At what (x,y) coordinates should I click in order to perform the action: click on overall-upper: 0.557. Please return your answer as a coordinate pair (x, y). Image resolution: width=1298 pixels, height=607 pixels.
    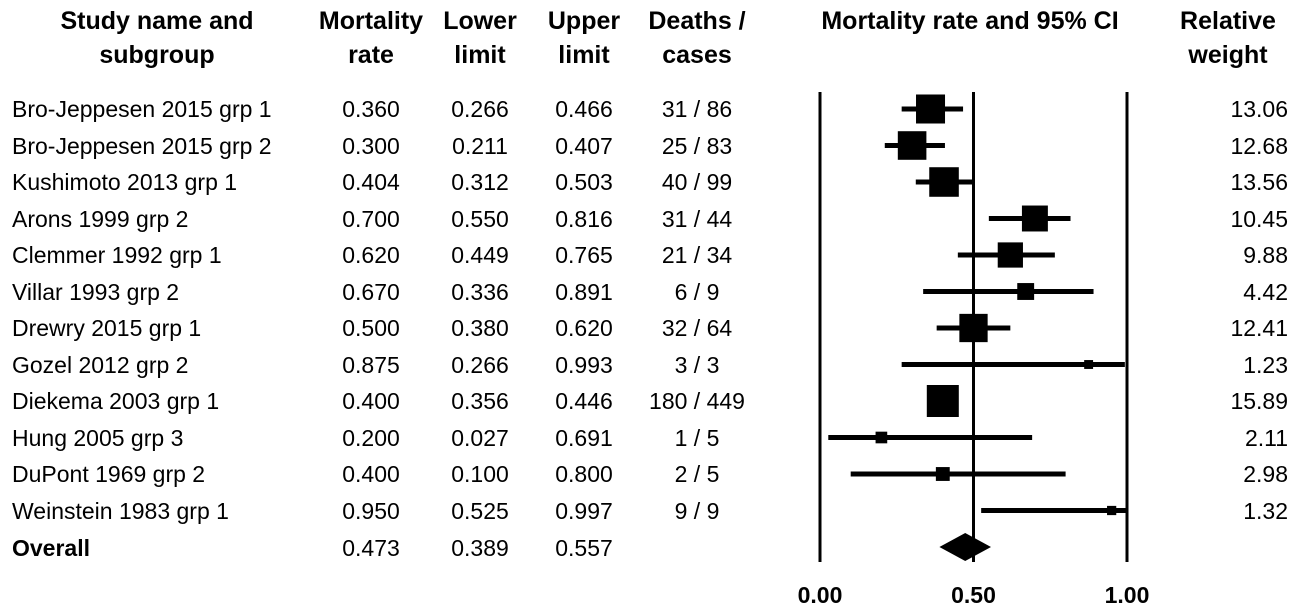
    Looking at the image, I should click on (584, 548).